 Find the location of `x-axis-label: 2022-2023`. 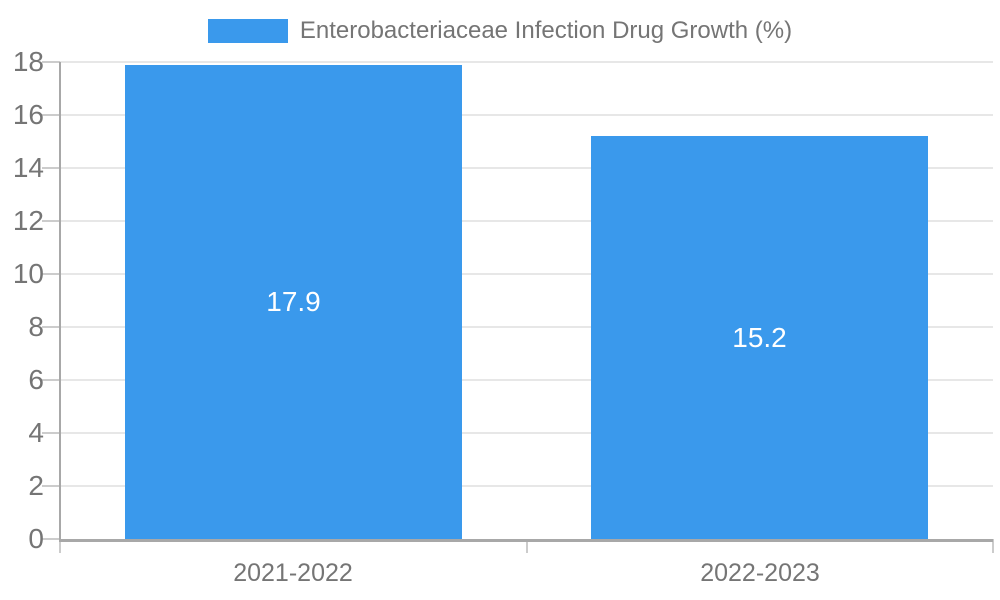

x-axis-label: 2022-2023 is located at coordinates (760, 573).